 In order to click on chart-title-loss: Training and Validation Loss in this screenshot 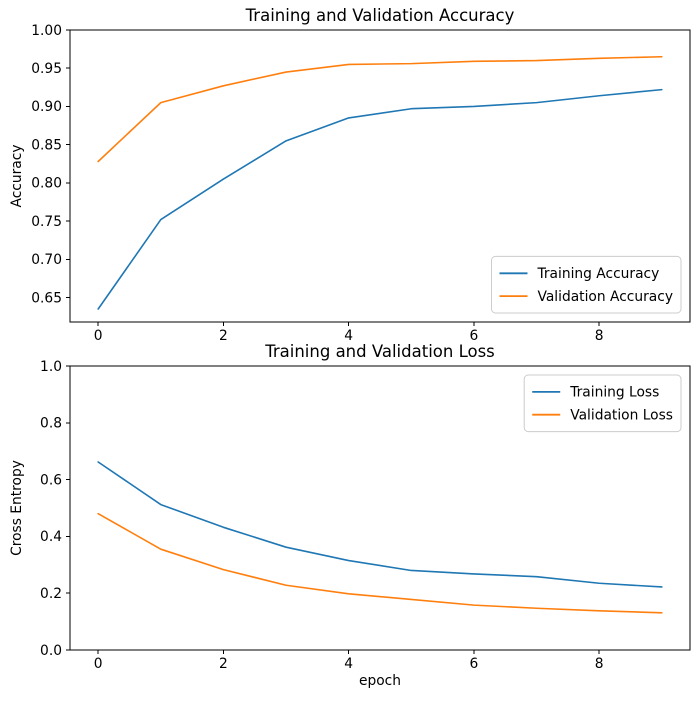, I will do `click(379, 351)`.